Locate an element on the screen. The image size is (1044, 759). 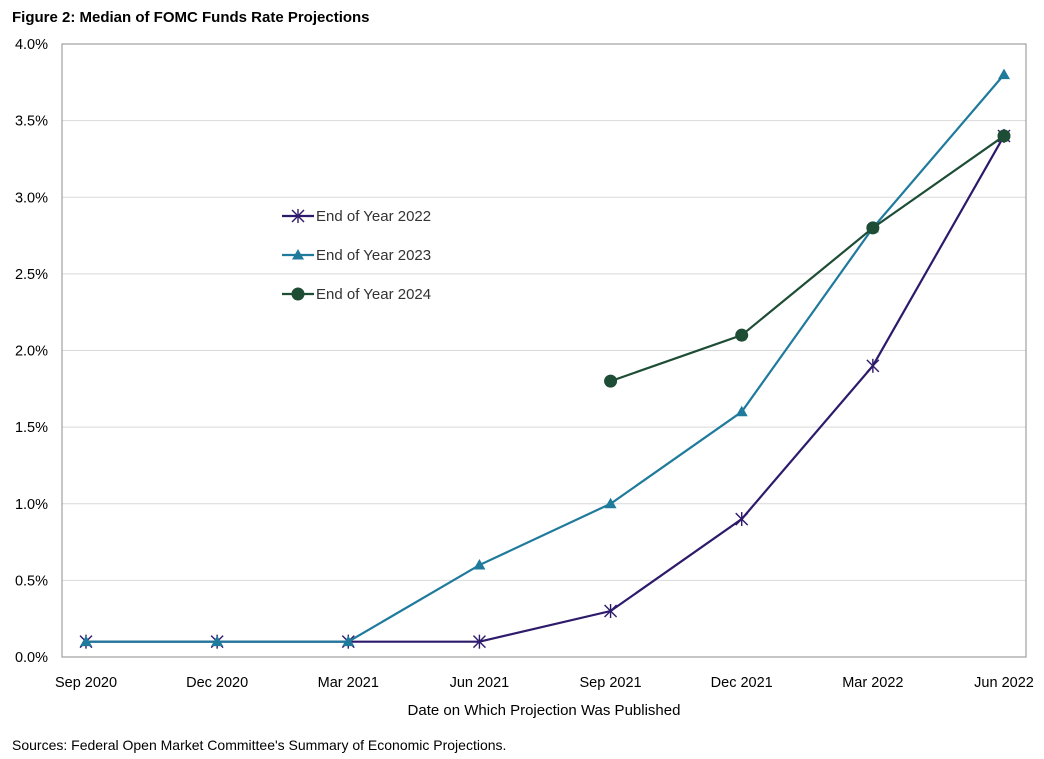
x-tick-label: Jun 2022 is located at coordinates (1004, 683).